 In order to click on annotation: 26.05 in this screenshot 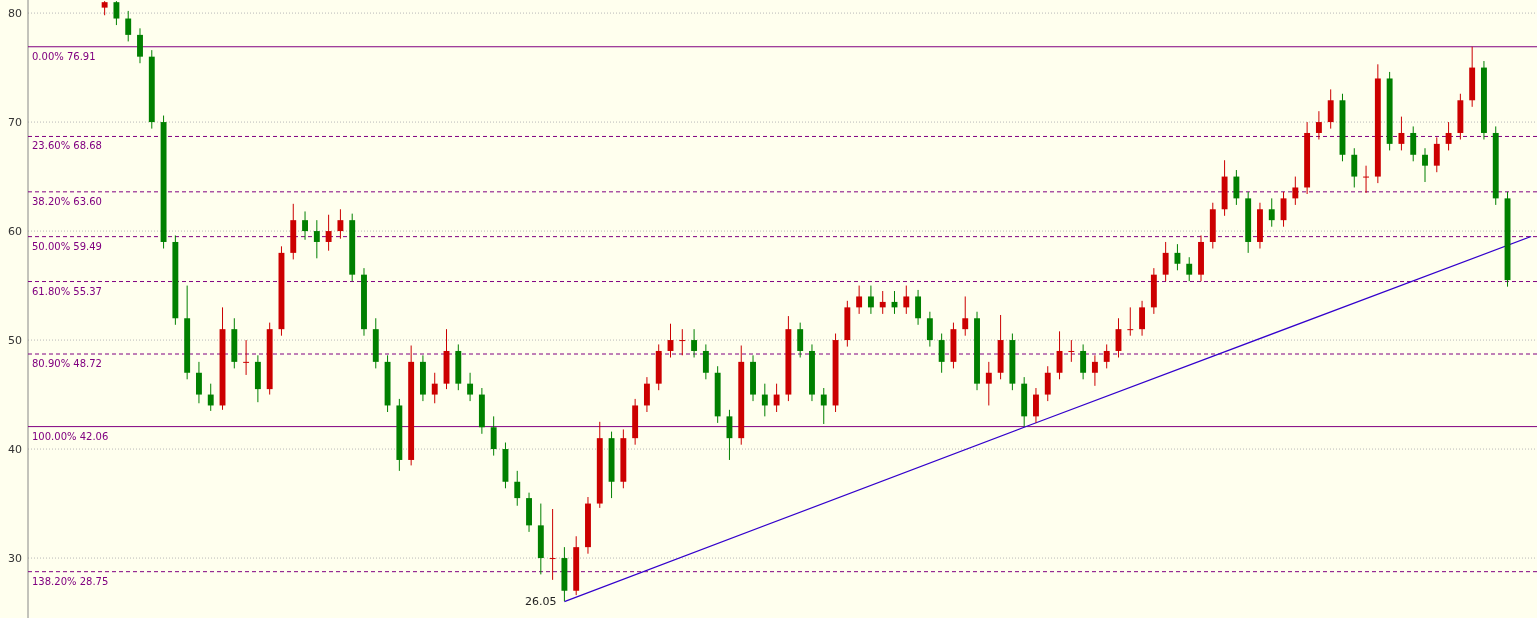, I will do `click(540, 602)`.